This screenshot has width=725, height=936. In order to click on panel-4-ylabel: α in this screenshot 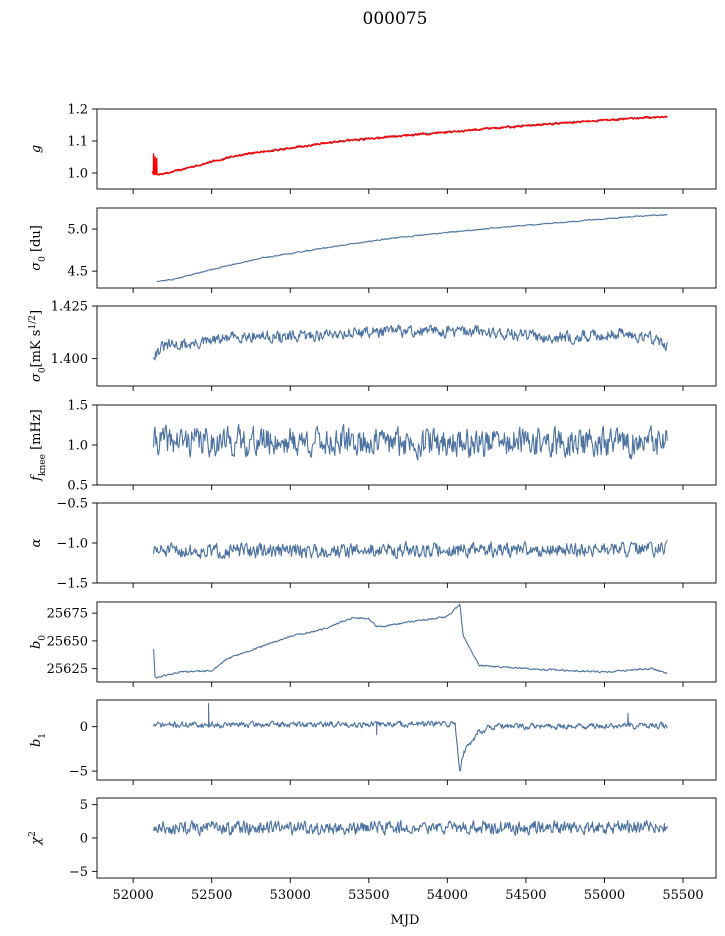, I will do `click(36, 542)`.